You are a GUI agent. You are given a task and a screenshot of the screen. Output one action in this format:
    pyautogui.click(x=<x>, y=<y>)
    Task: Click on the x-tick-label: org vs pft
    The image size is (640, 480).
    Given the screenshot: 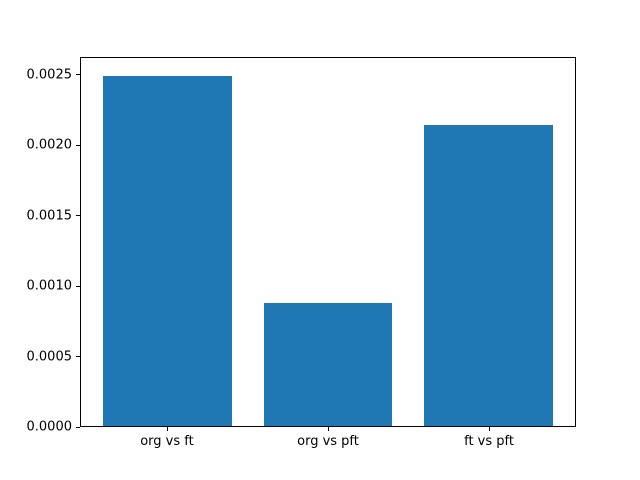 What is the action you would take?
    pyautogui.click(x=328, y=441)
    